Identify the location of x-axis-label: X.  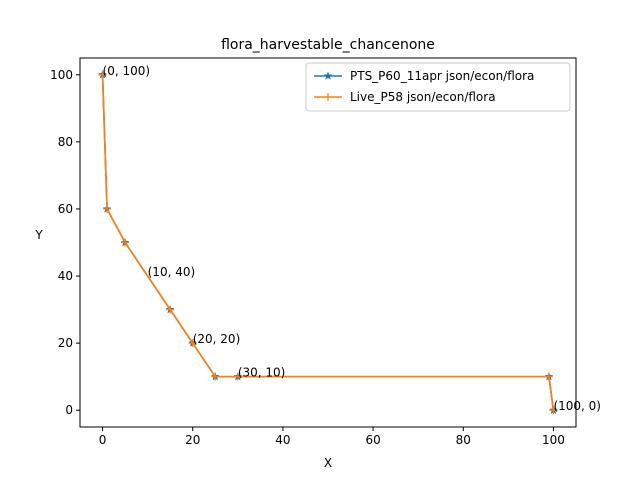
(328, 463).